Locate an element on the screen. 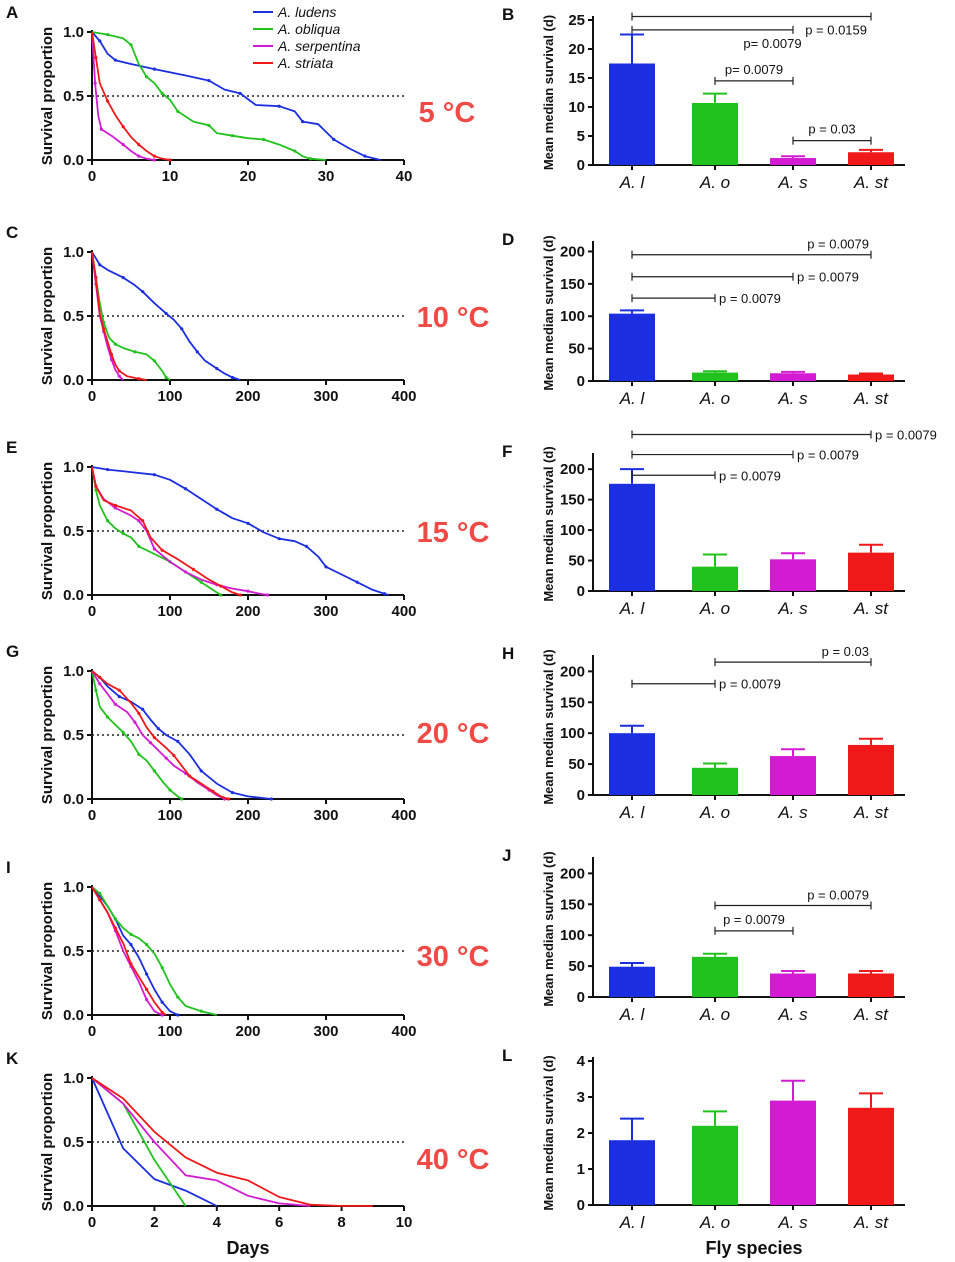  y-tick-label: 0.5 is located at coordinates (73, 531).